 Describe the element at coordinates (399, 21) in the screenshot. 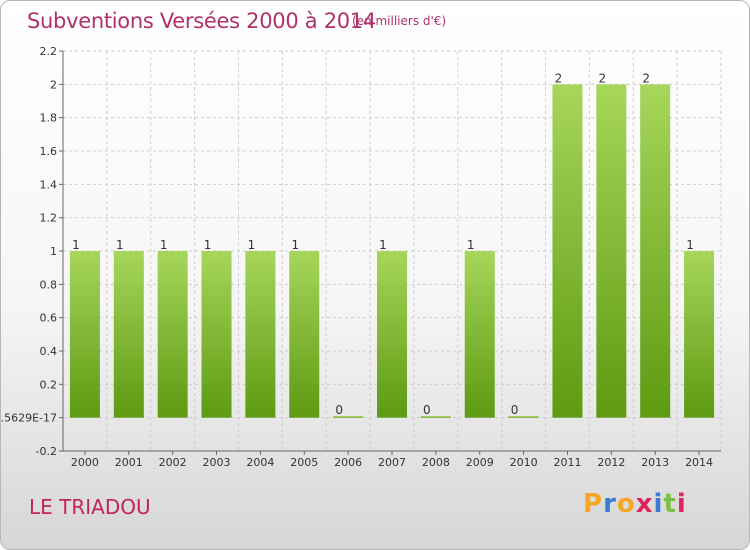

I see `chart-subtitle: (en milliers d'€)` at that location.